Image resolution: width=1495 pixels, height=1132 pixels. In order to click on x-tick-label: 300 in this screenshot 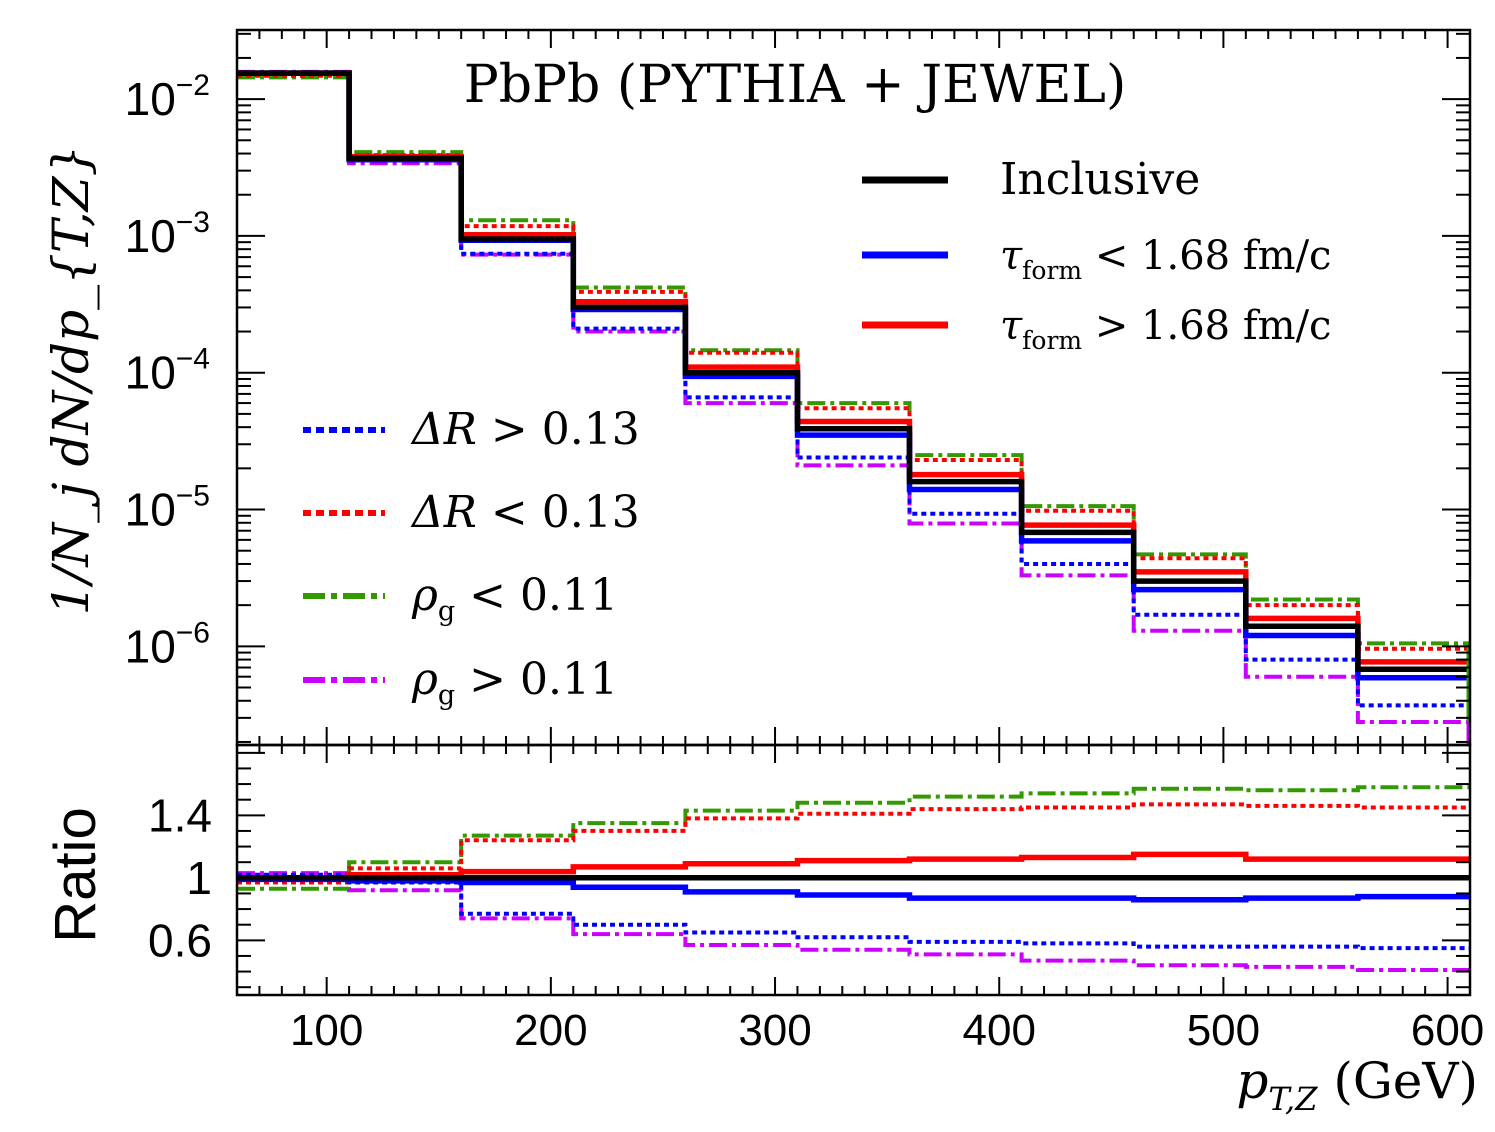, I will do `click(774, 1030)`.